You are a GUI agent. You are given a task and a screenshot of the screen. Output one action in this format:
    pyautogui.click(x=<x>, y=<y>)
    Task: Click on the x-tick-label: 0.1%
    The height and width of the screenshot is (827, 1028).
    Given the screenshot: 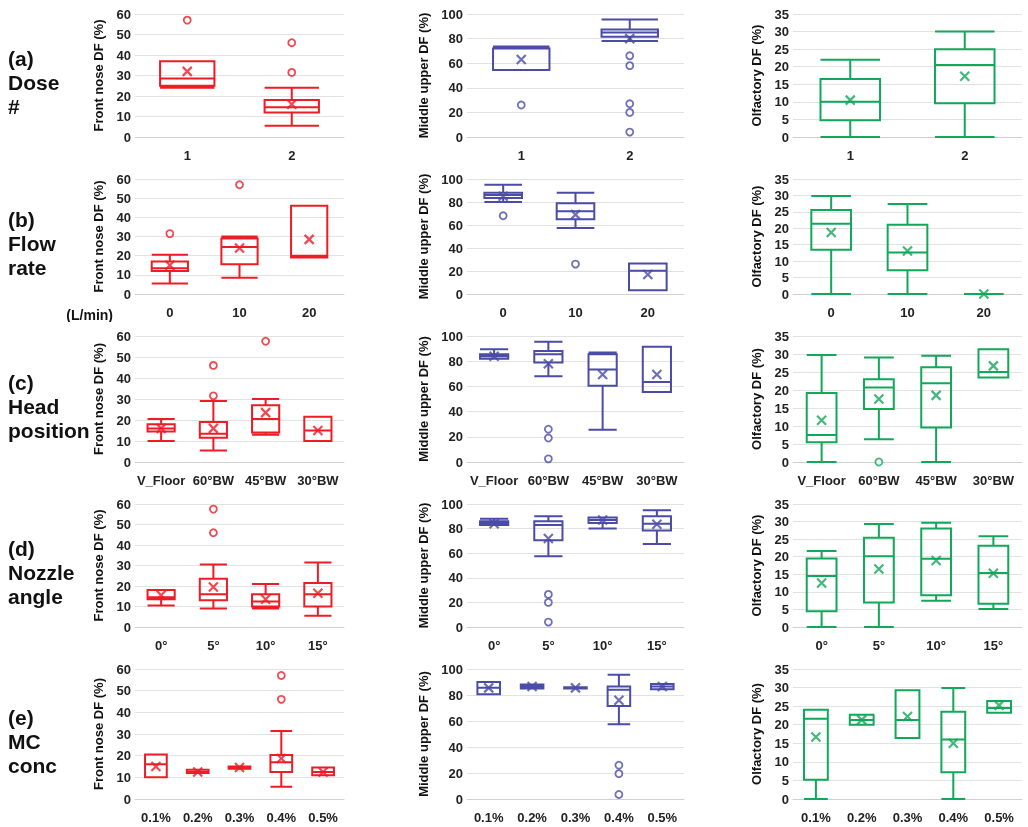 What is the action you would take?
    pyautogui.click(x=156, y=817)
    